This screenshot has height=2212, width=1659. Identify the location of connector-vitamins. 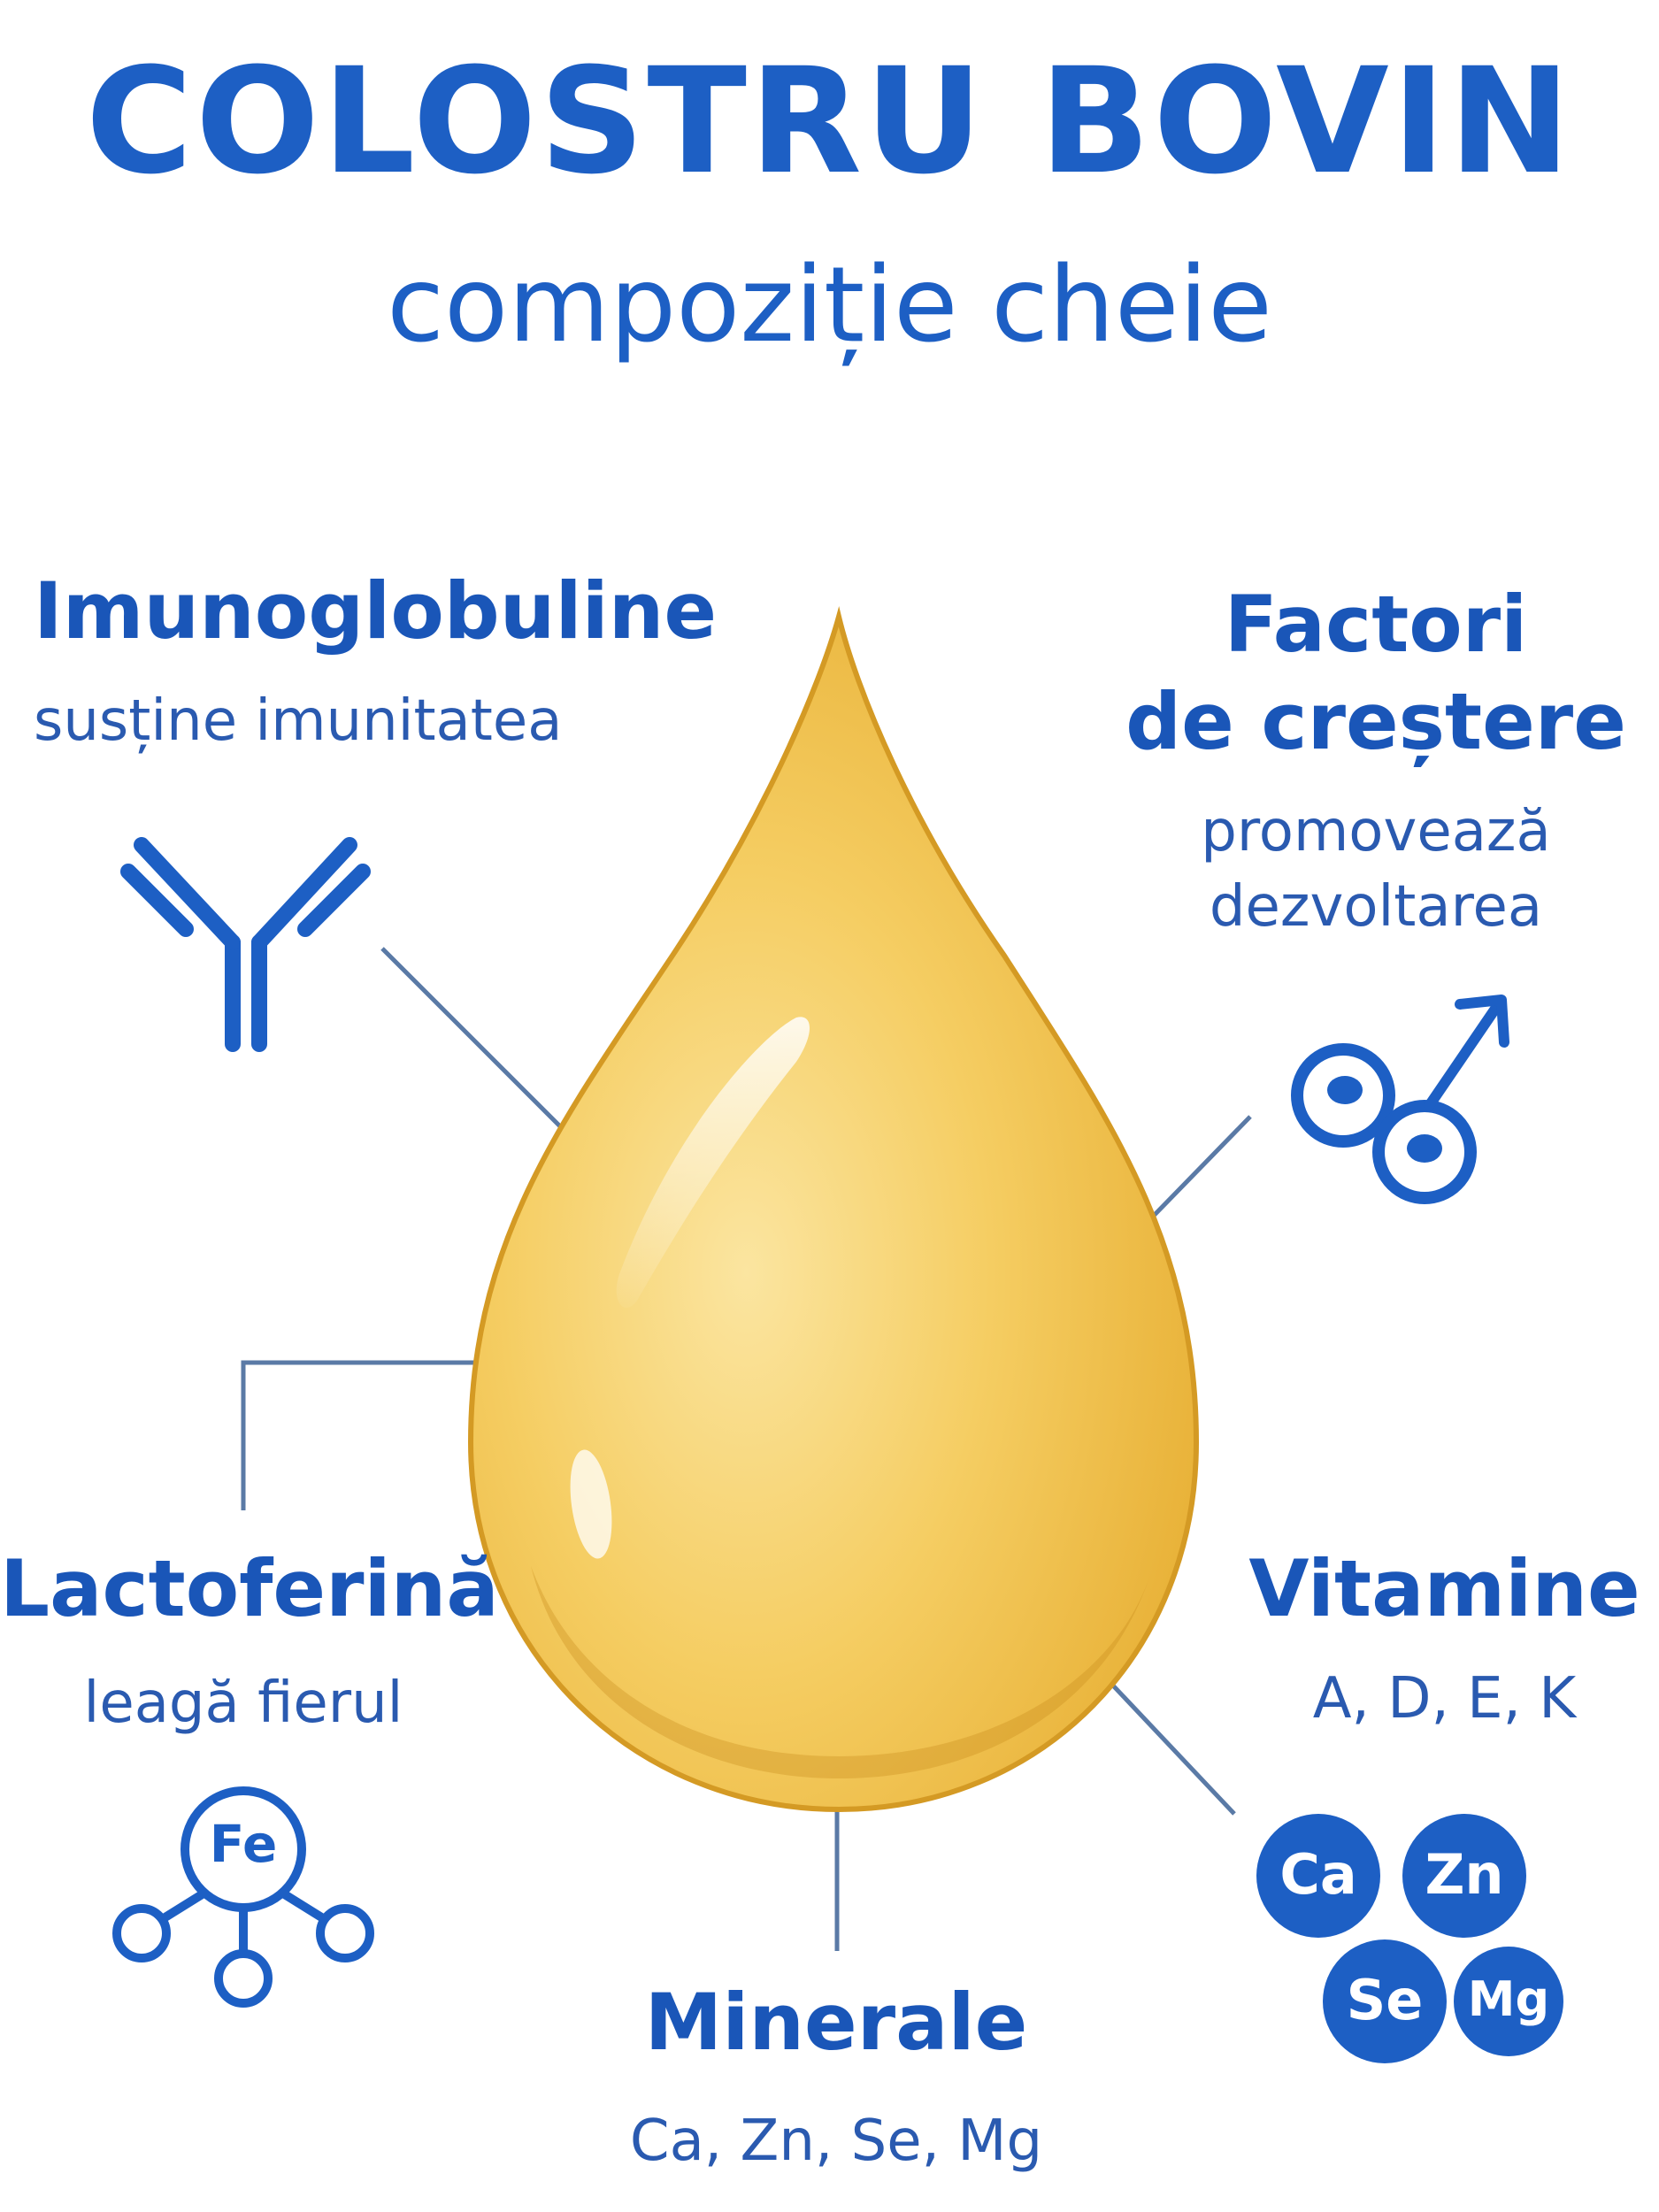
(1174, 1750).